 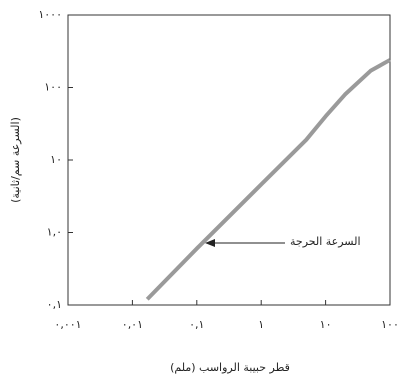 What do you see at coordinates (230, 367) in the screenshot?
I see `x-axis-label: قطر حبيبة الرواسب (ملم)` at bounding box center [230, 367].